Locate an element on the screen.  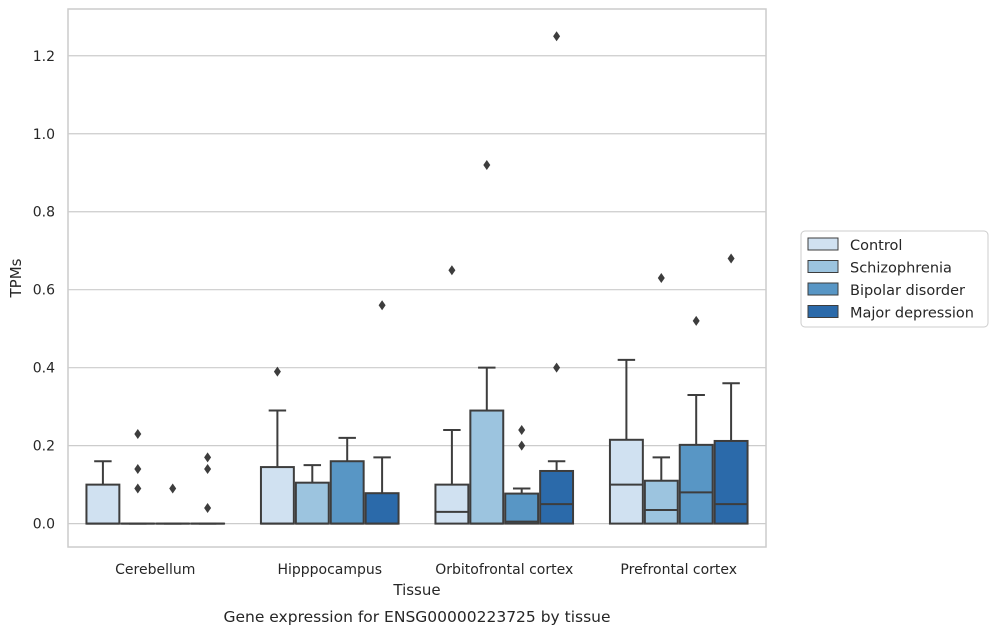
x-tick-label: Hipppocampus is located at coordinates (329, 570).